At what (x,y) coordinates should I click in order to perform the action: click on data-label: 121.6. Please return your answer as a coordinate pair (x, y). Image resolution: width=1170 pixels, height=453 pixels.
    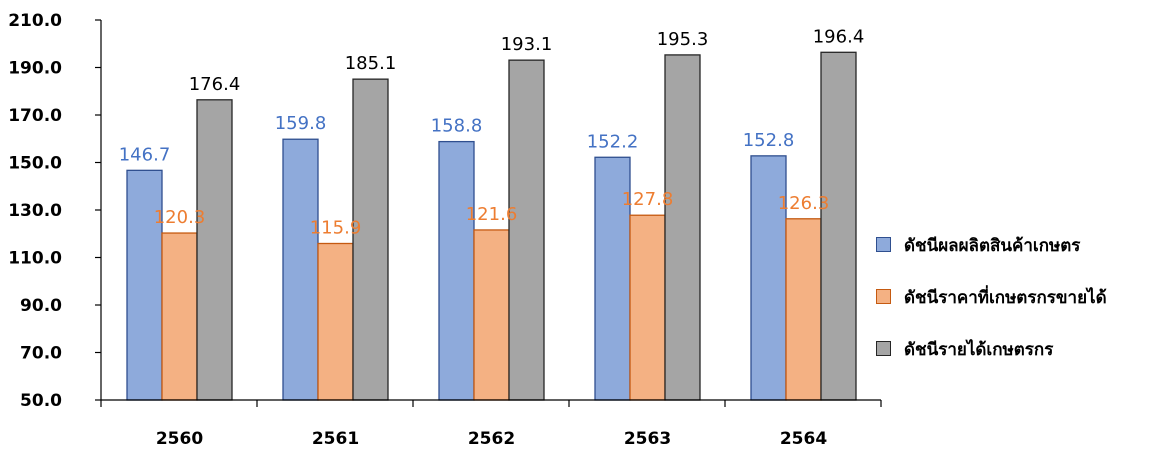
    Looking at the image, I should click on (492, 214).